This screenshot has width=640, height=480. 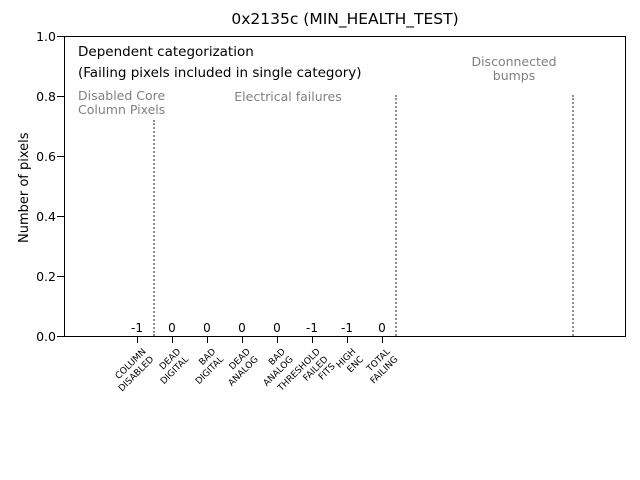 I want to click on annotation-disabled-core-group: Disabled Core Column Pixels, so click(x=122, y=102).